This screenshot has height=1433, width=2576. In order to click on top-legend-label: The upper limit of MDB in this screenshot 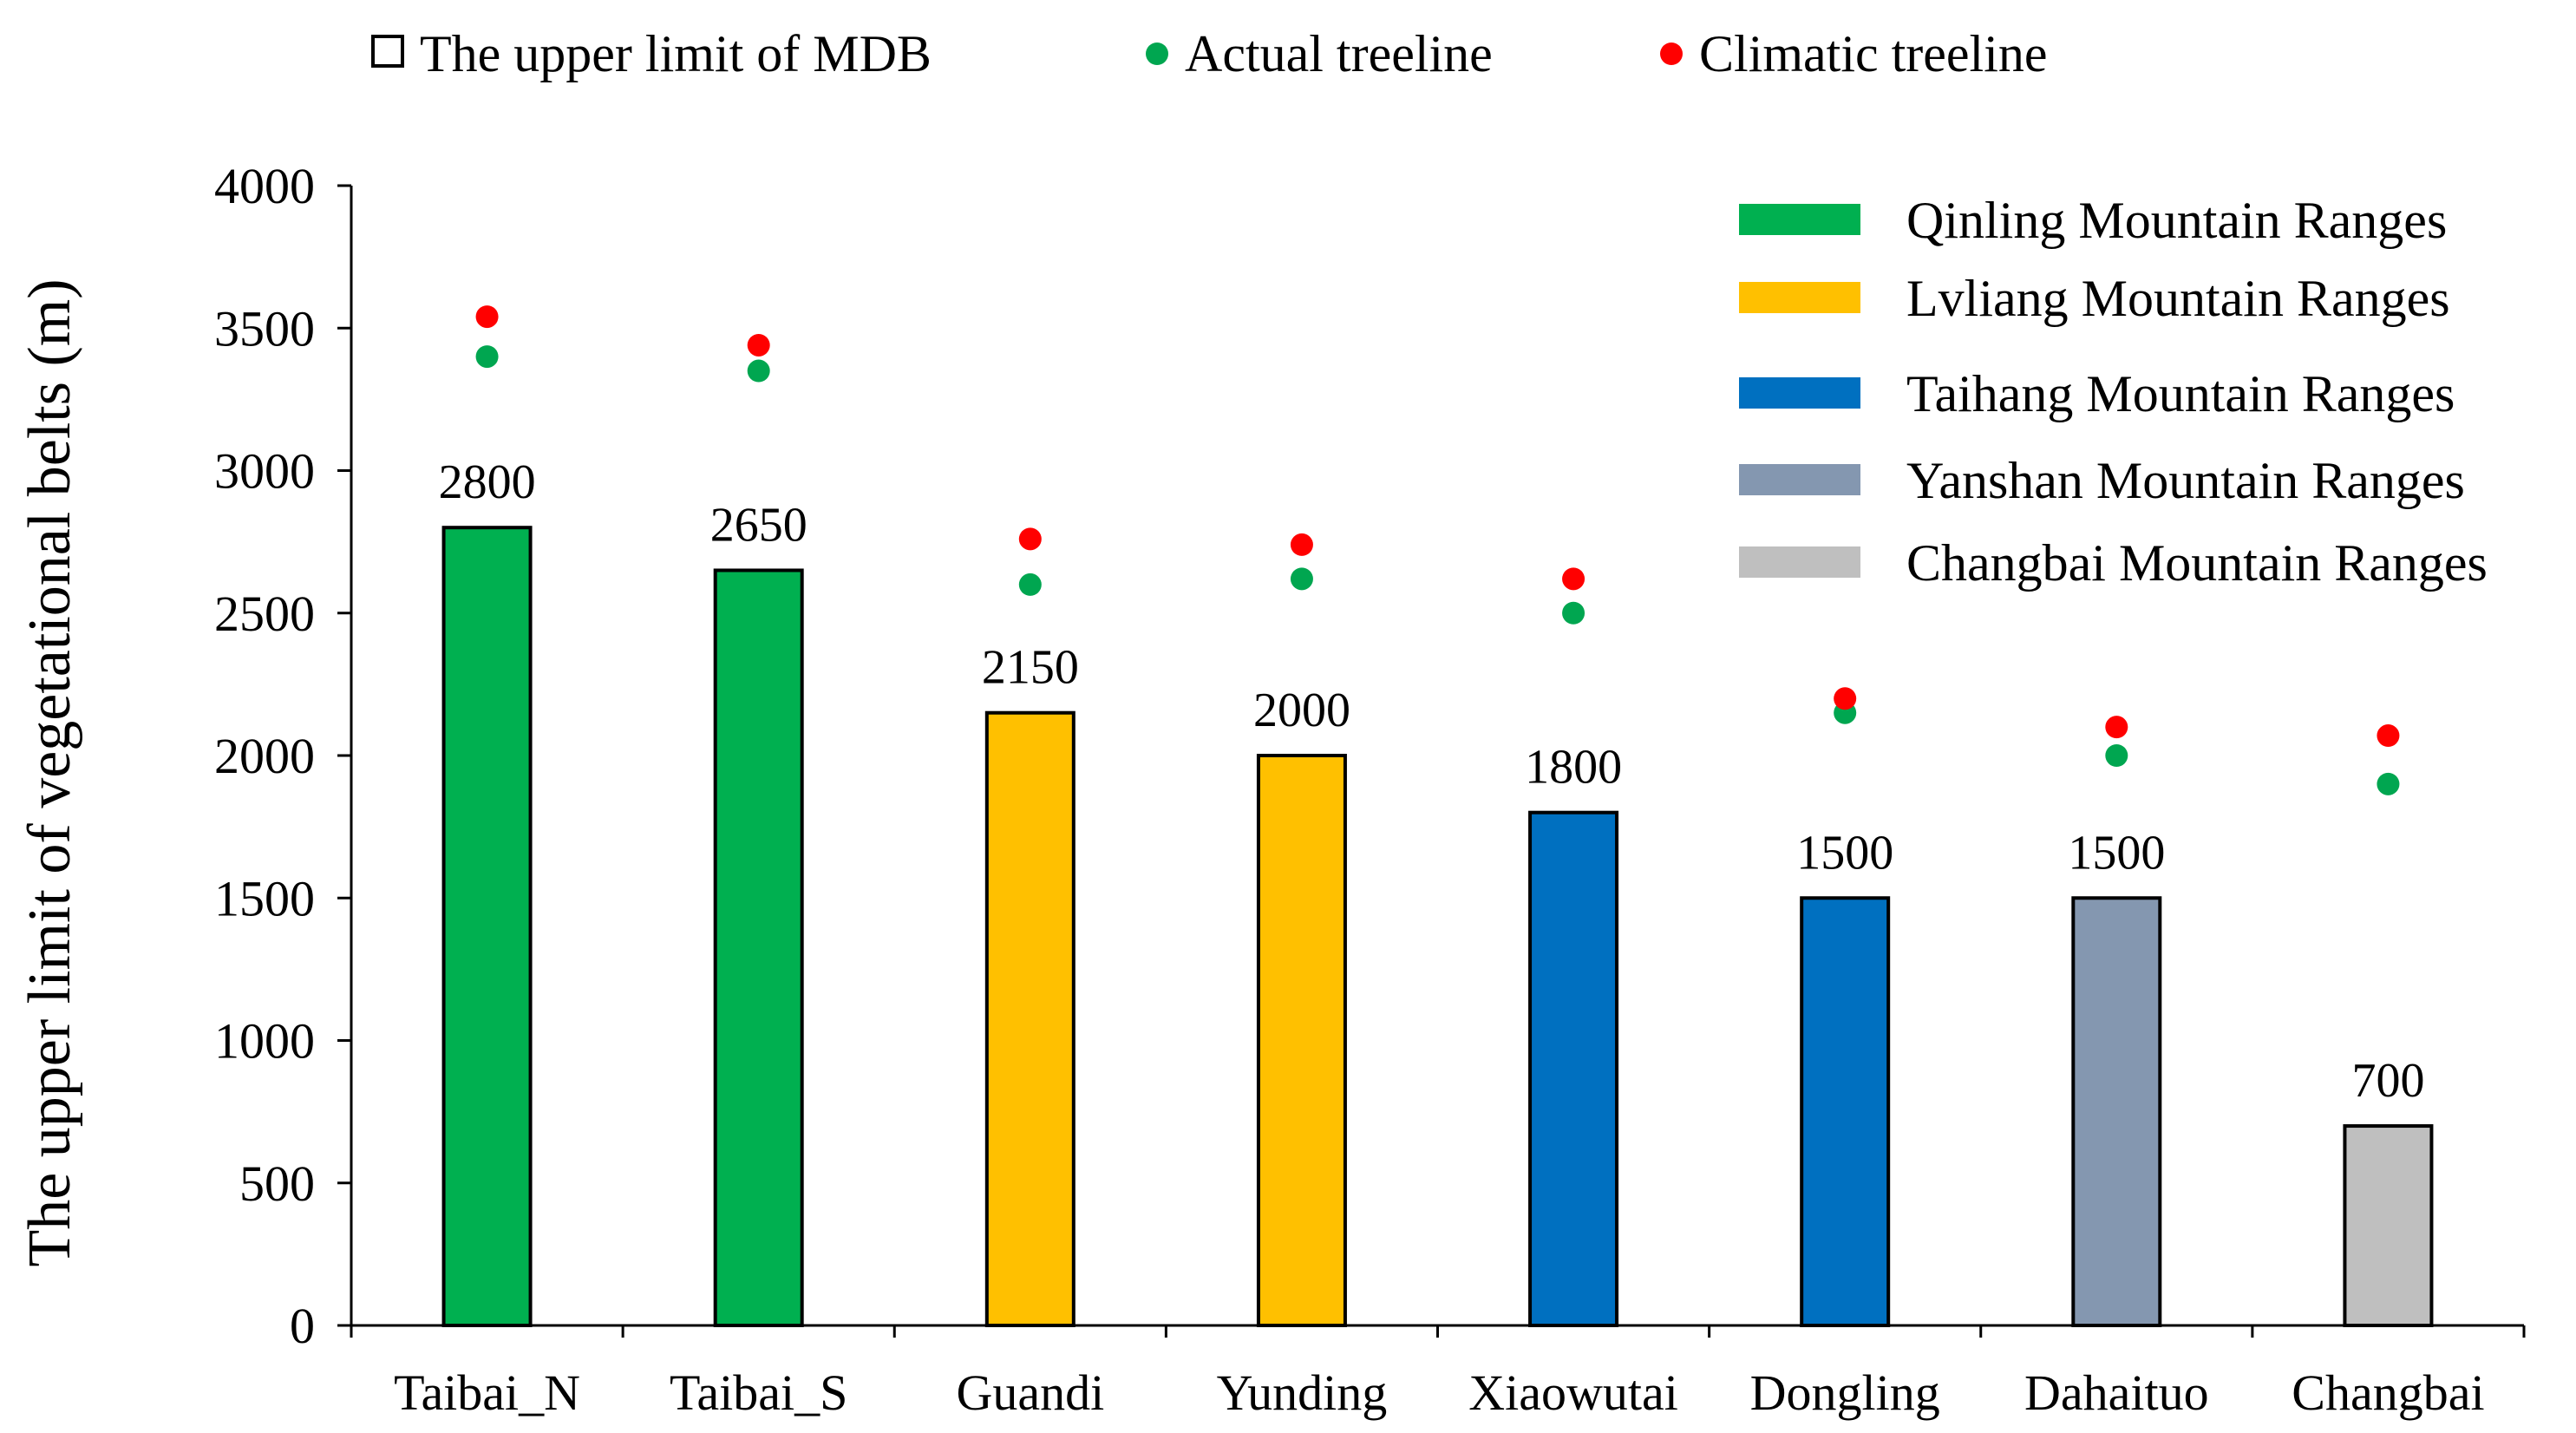, I will do `click(676, 53)`.